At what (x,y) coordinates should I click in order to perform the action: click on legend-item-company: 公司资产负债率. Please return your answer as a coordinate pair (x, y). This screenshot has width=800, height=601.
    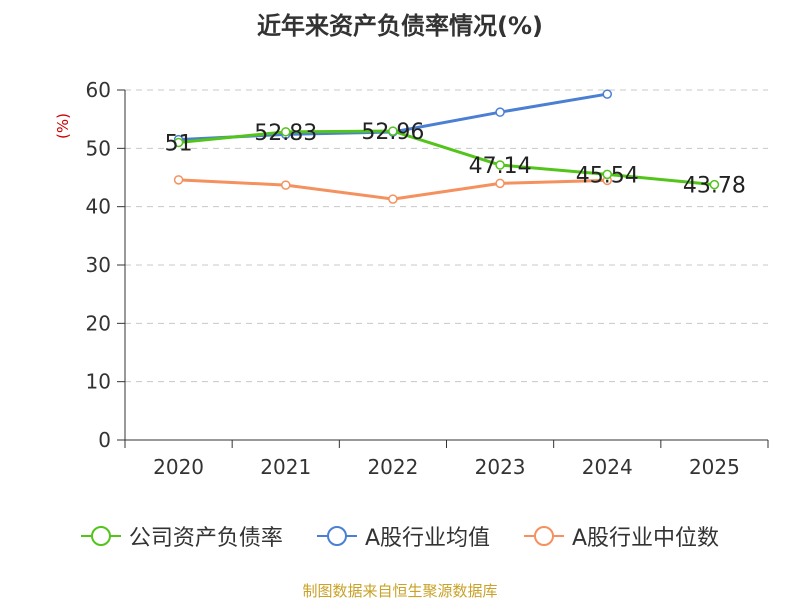
    Looking at the image, I should click on (181, 536).